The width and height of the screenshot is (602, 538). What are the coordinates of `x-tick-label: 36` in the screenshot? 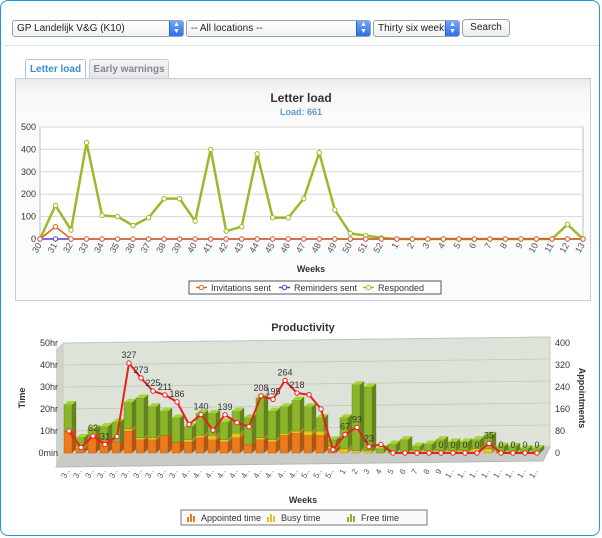 It's located at (130, 248).